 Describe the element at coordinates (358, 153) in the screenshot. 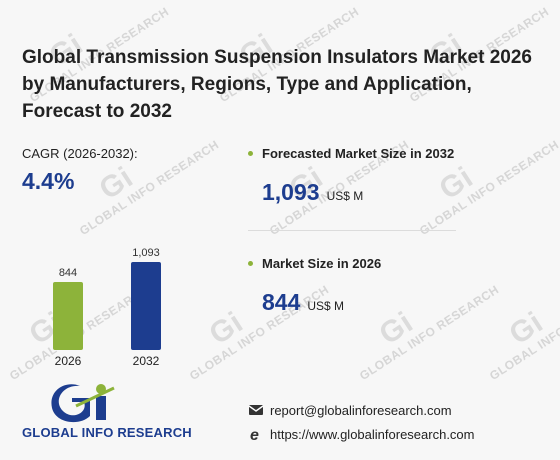

I see `forecast-label: Forecasted Market Size in 2032` at that location.